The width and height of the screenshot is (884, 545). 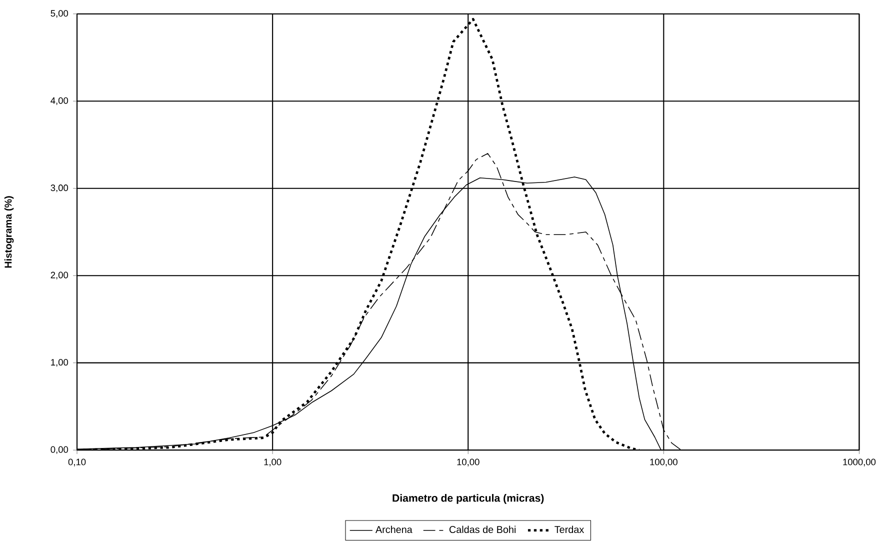 What do you see at coordinates (393, 529) in the screenshot?
I see `legend-label: Archena` at bounding box center [393, 529].